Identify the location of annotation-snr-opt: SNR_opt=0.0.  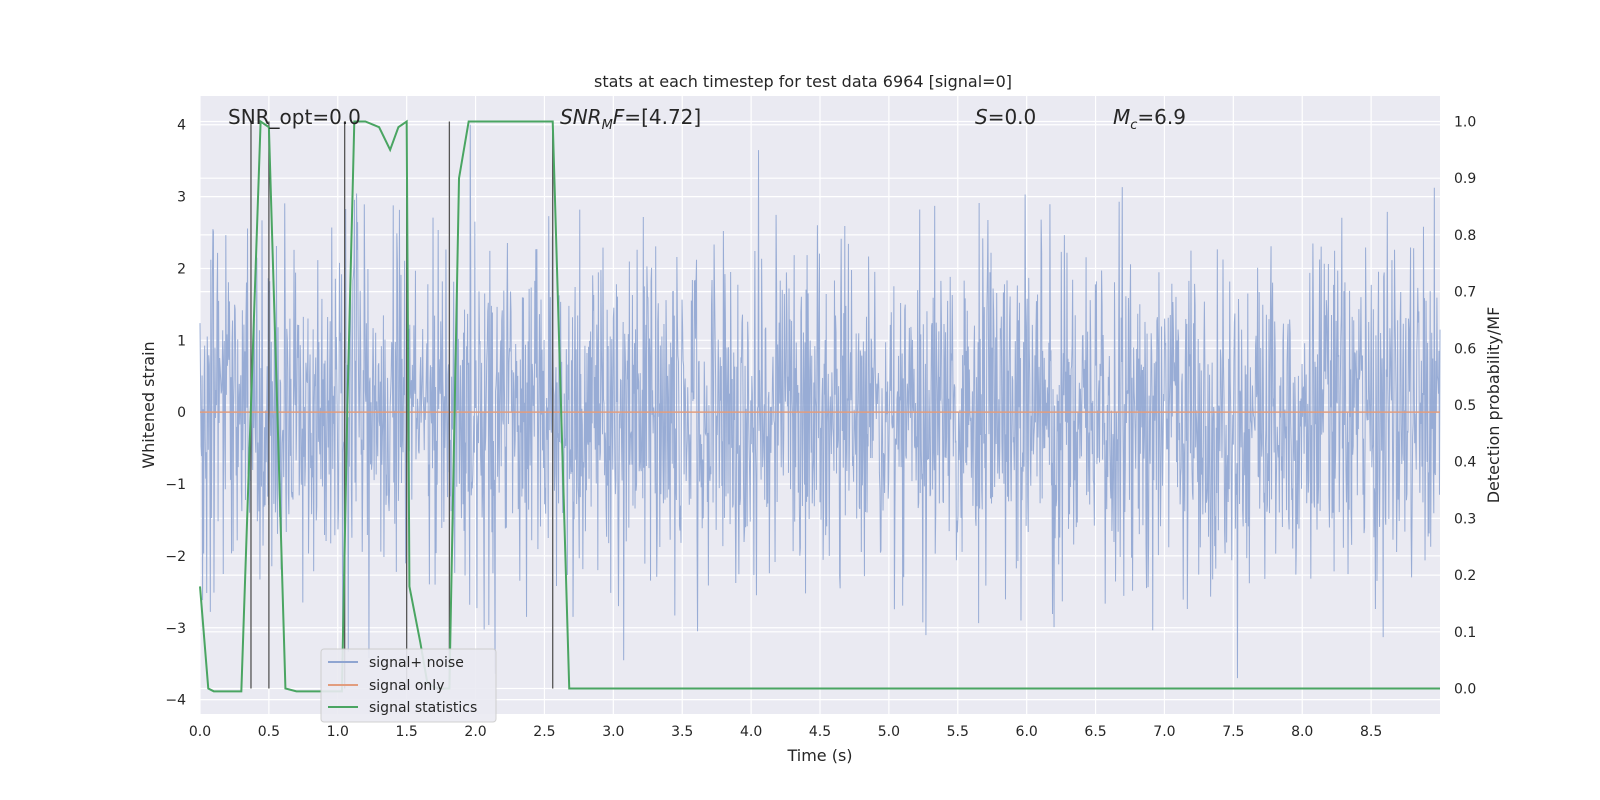
(294, 117).